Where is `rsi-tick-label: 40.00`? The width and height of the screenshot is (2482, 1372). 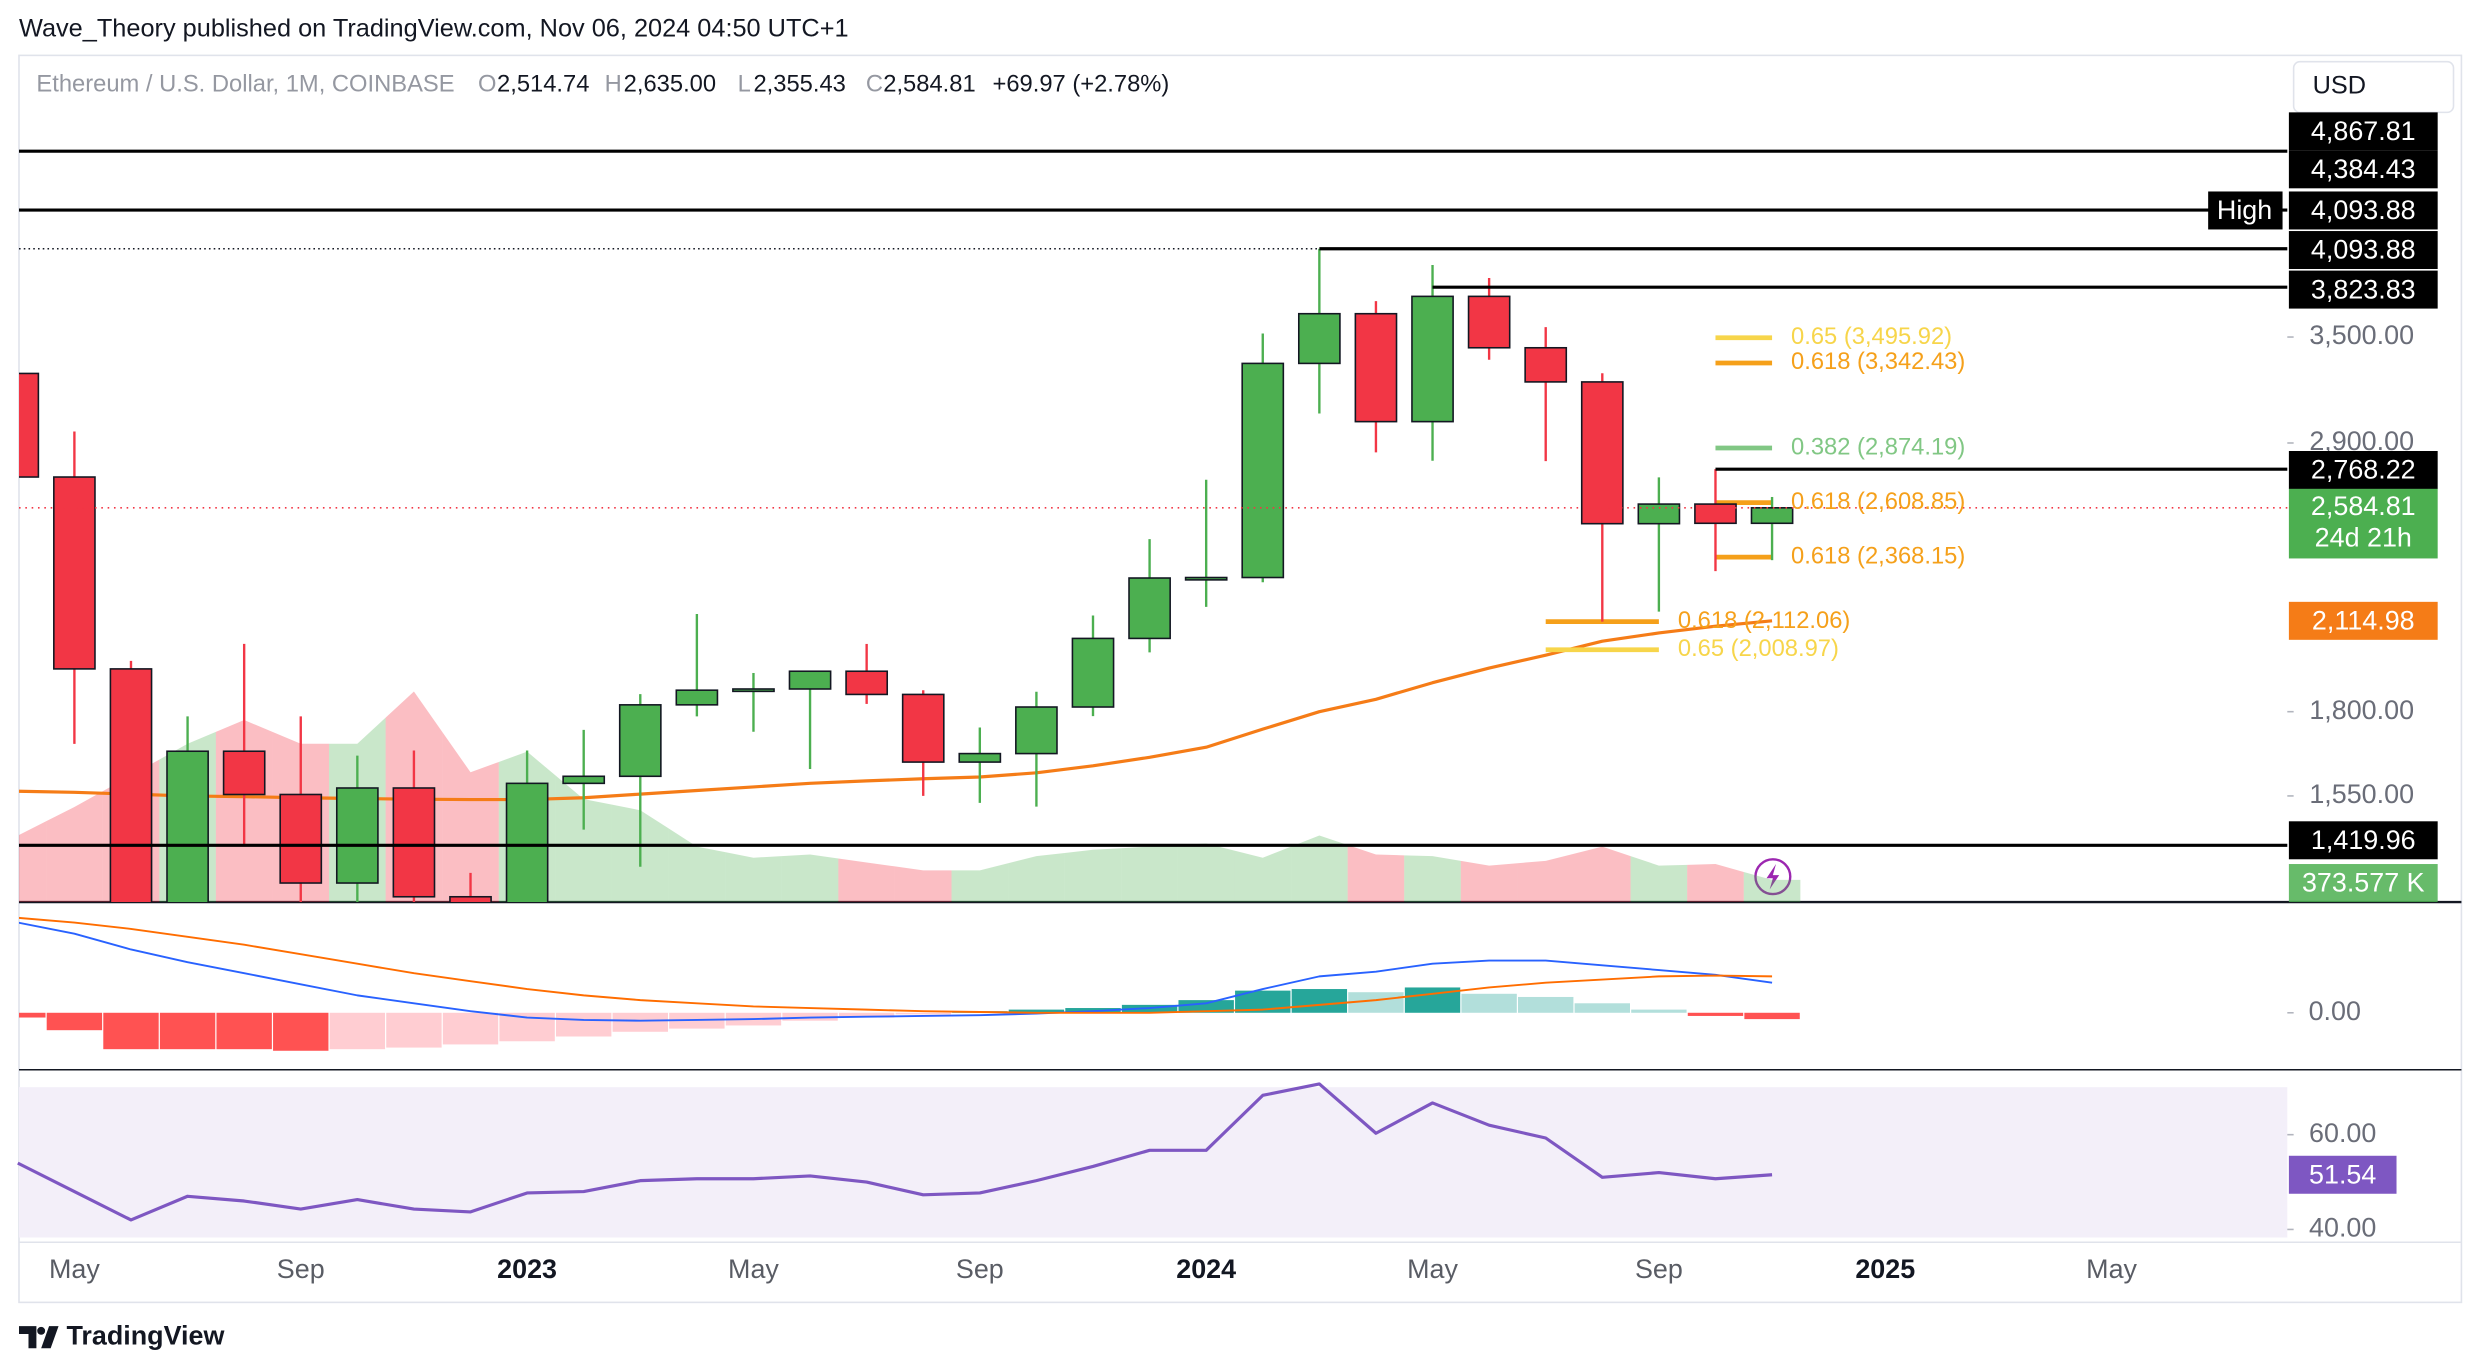 rsi-tick-label: 40.00 is located at coordinates (2342, 1228).